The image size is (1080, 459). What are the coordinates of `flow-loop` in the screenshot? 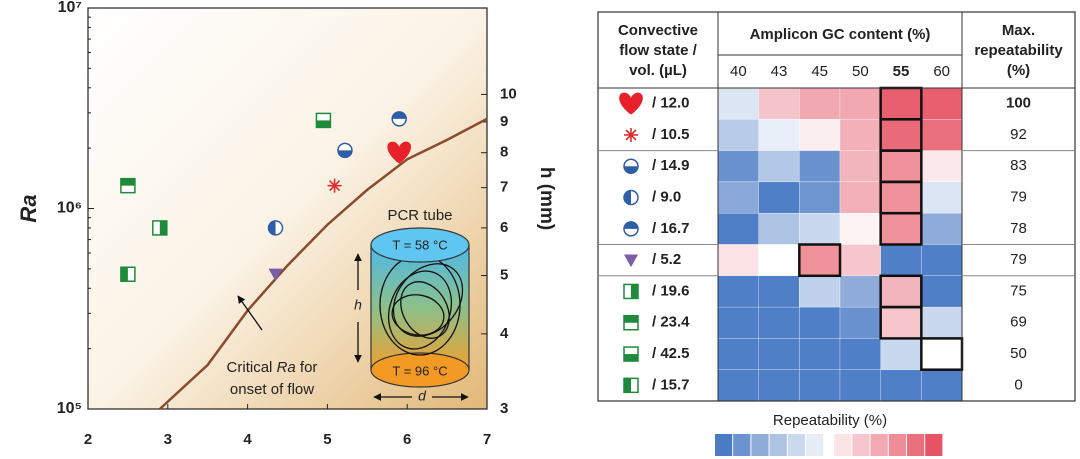 It's located at (420, 310).